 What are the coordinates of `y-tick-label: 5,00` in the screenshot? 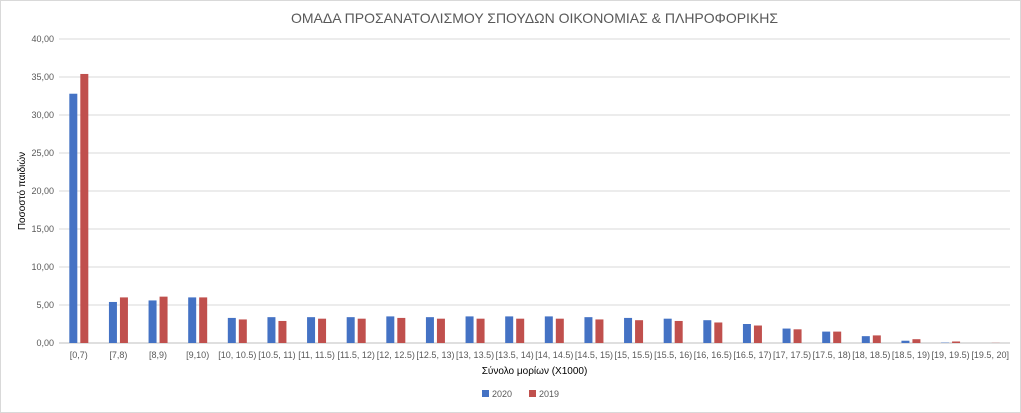 It's located at (45, 305).